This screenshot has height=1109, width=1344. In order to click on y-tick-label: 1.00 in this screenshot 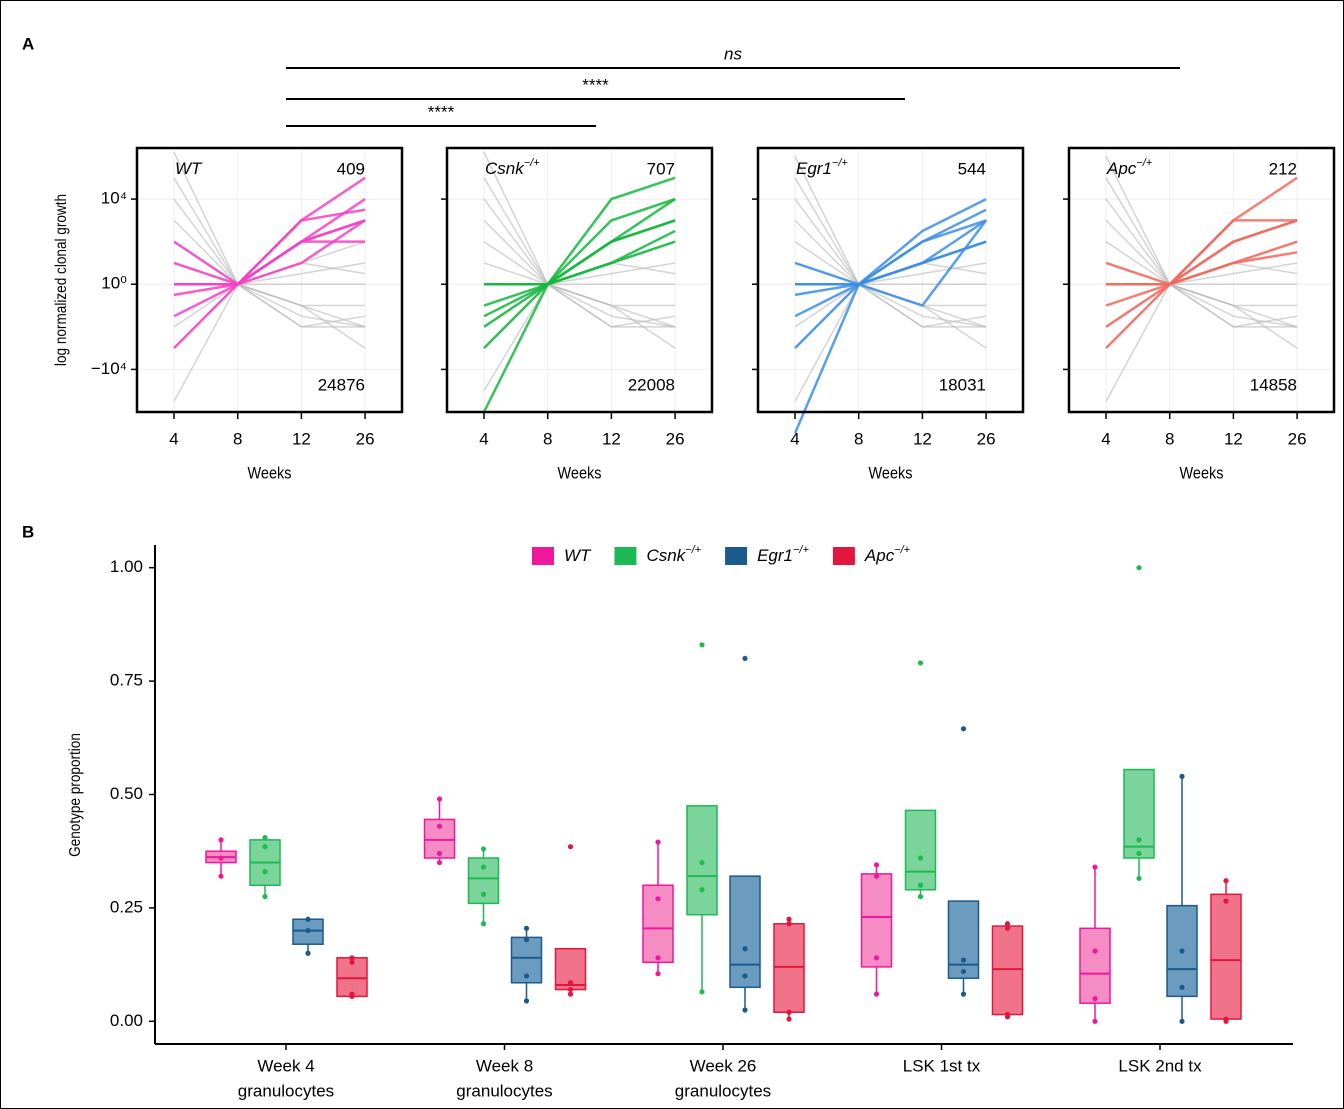, I will do `click(126, 566)`.